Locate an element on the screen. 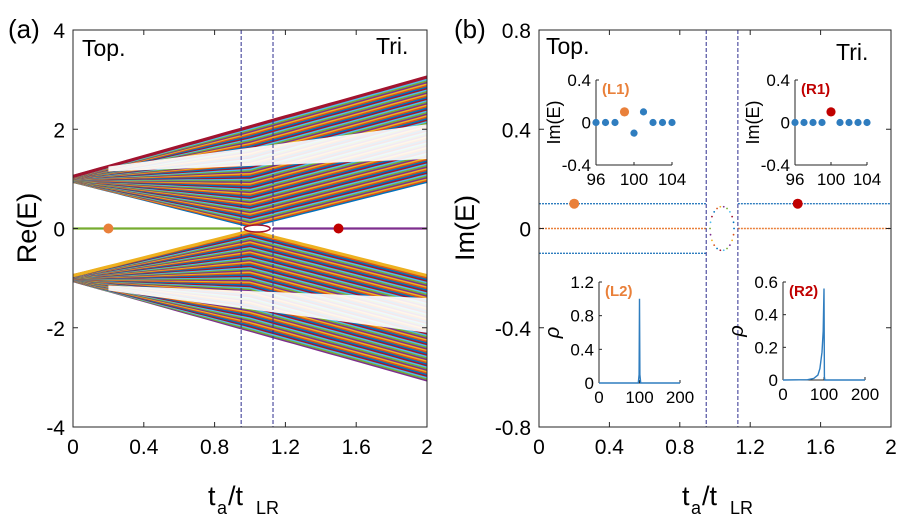 Image resolution: width=923 pixels, height=527 pixels. inset-panel-label: (L2) is located at coordinates (619, 291).